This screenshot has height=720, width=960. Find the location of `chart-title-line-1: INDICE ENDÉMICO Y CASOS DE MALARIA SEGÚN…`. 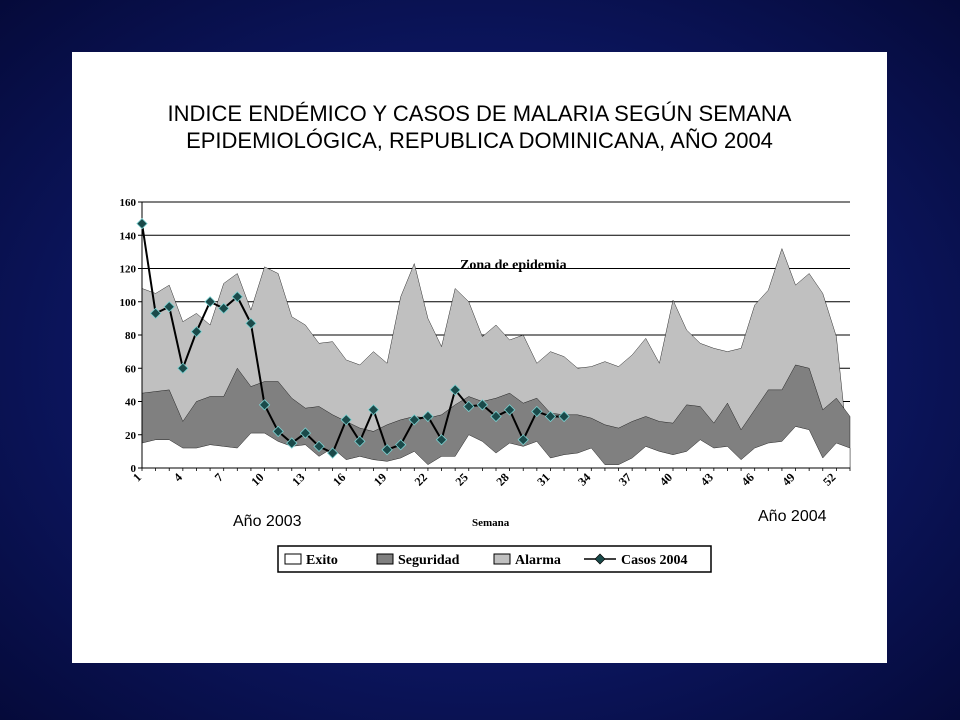

chart-title-line-1: INDICE ENDÉMICO Y CASOS DE MALARIA SEGÚN… is located at coordinates (479, 113).